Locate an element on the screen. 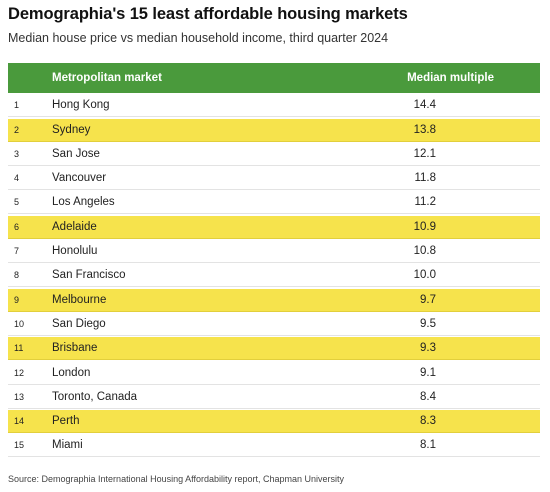  multiple-cell: 8.3 is located at coordinates (428, 421).